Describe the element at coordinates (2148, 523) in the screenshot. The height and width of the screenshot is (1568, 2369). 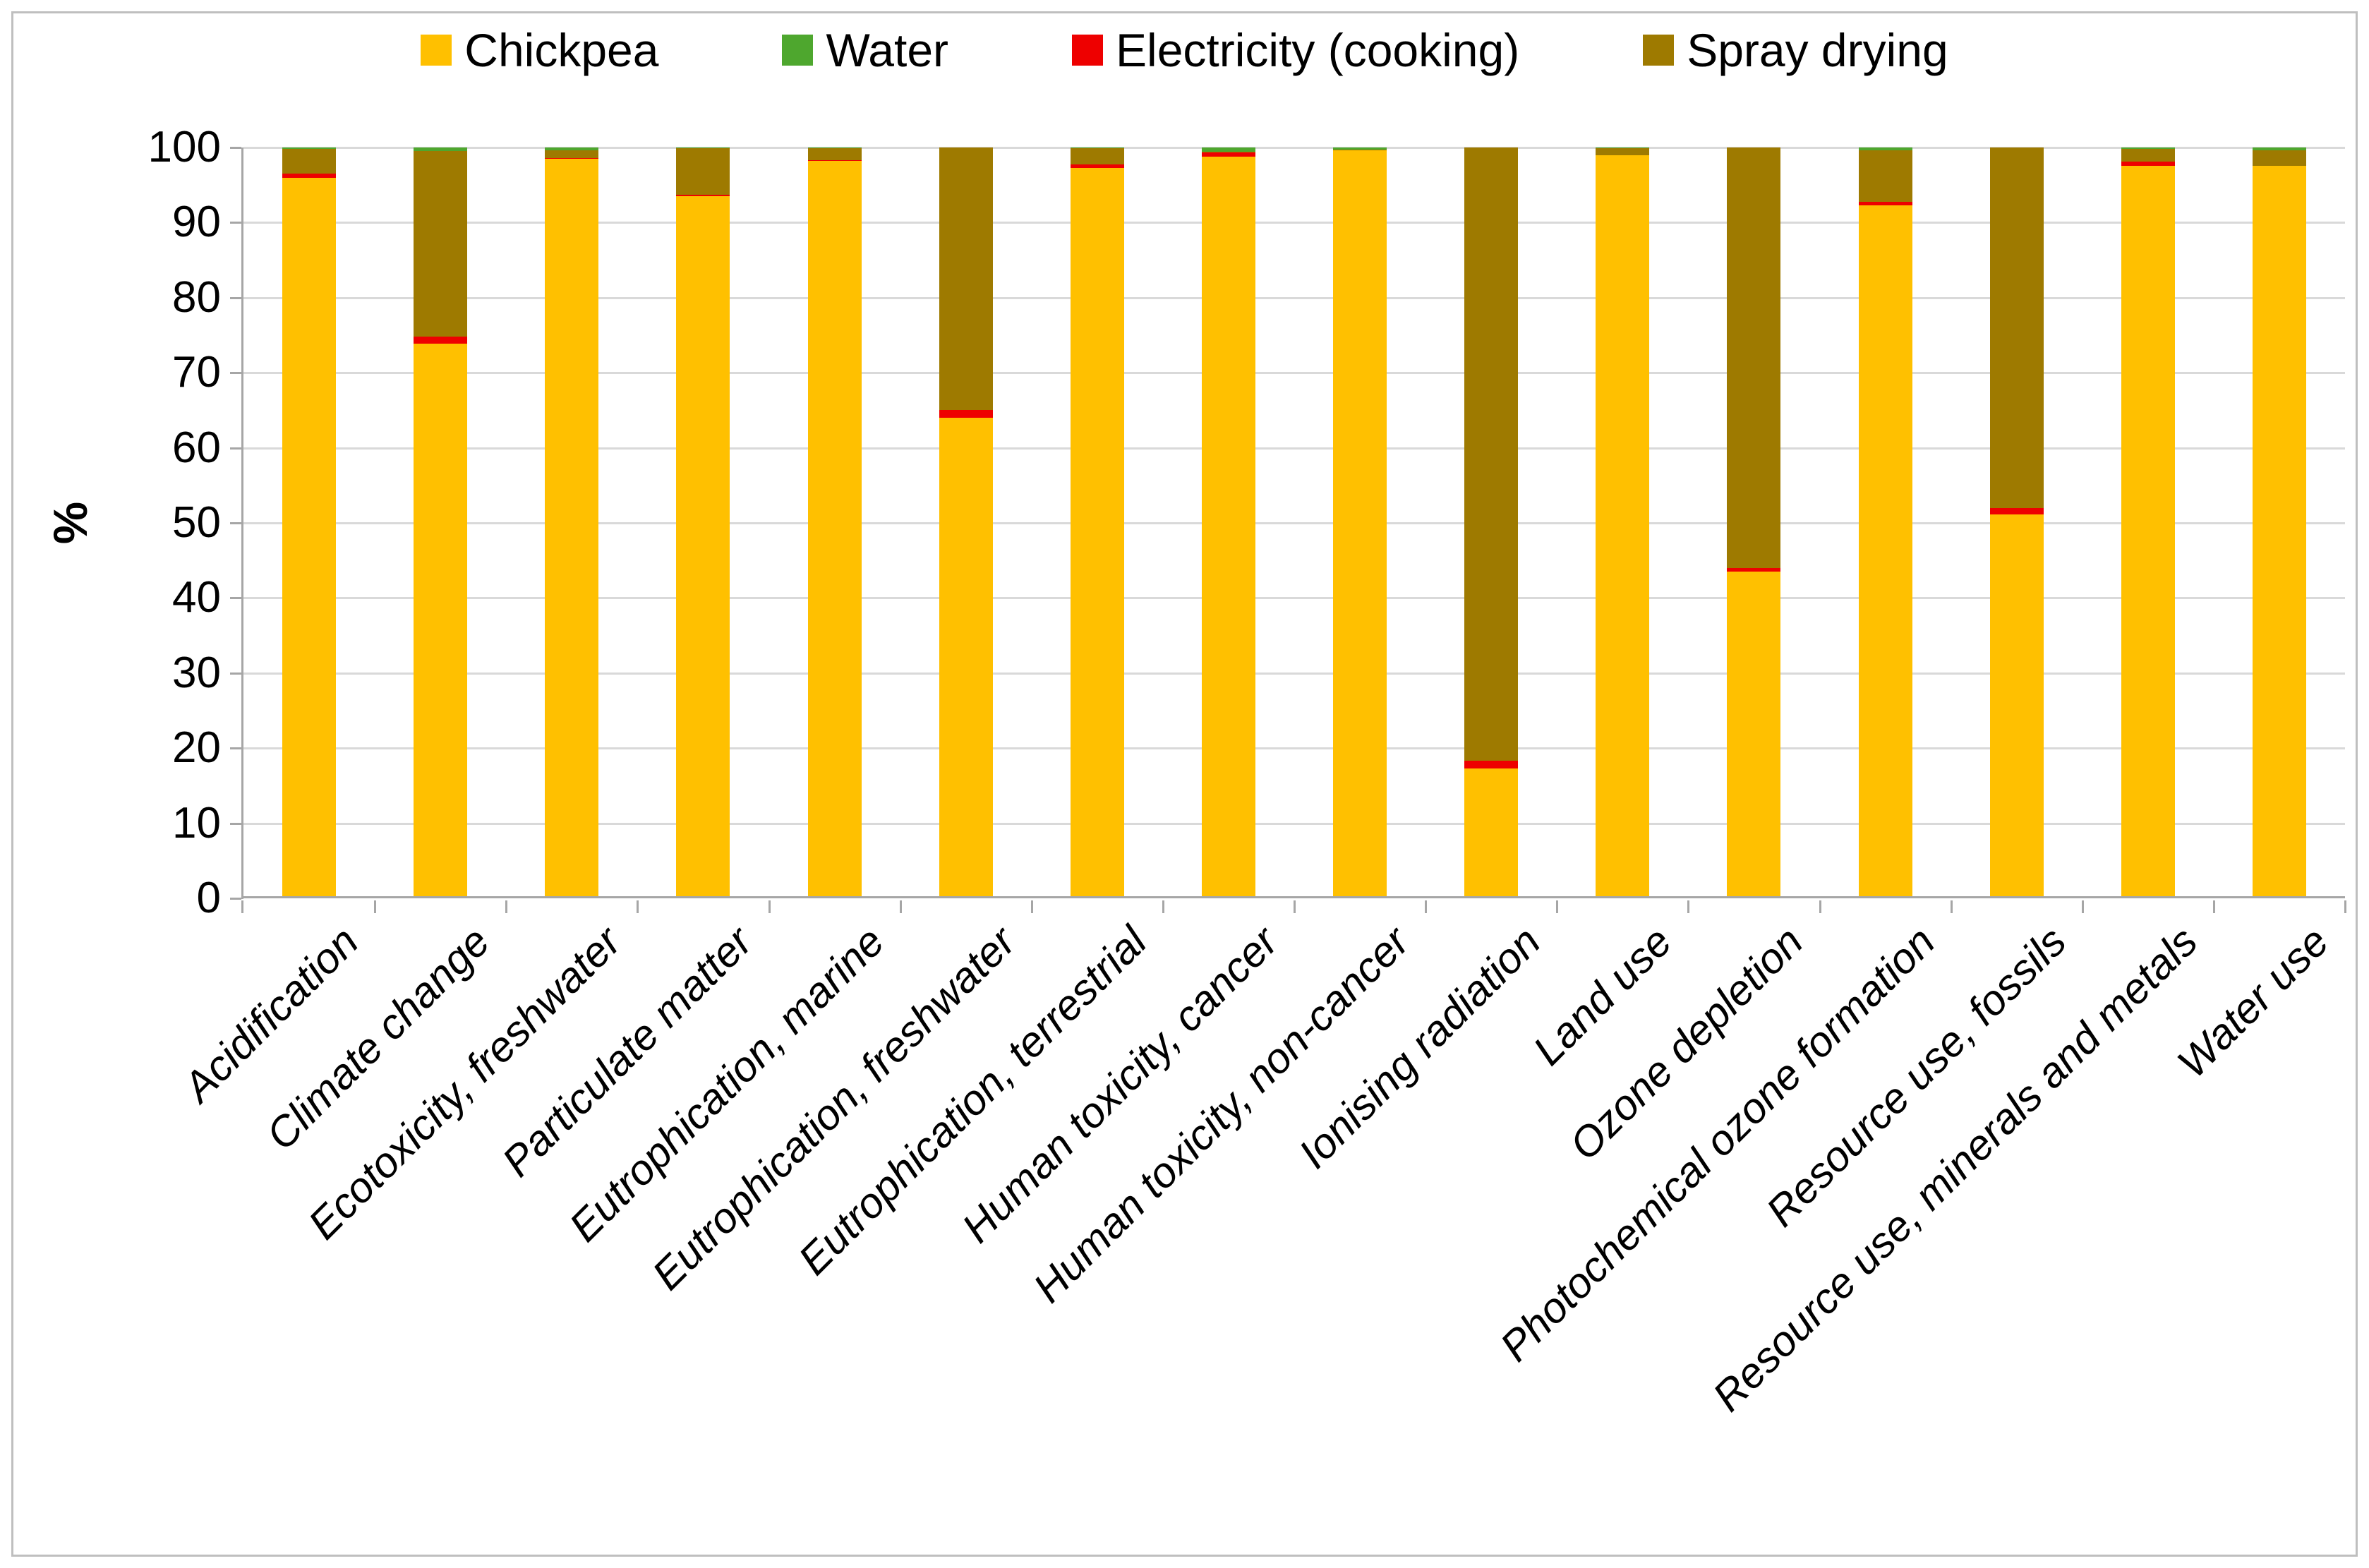
I see `bar-resource-use-minerals-and-metals` at that location.